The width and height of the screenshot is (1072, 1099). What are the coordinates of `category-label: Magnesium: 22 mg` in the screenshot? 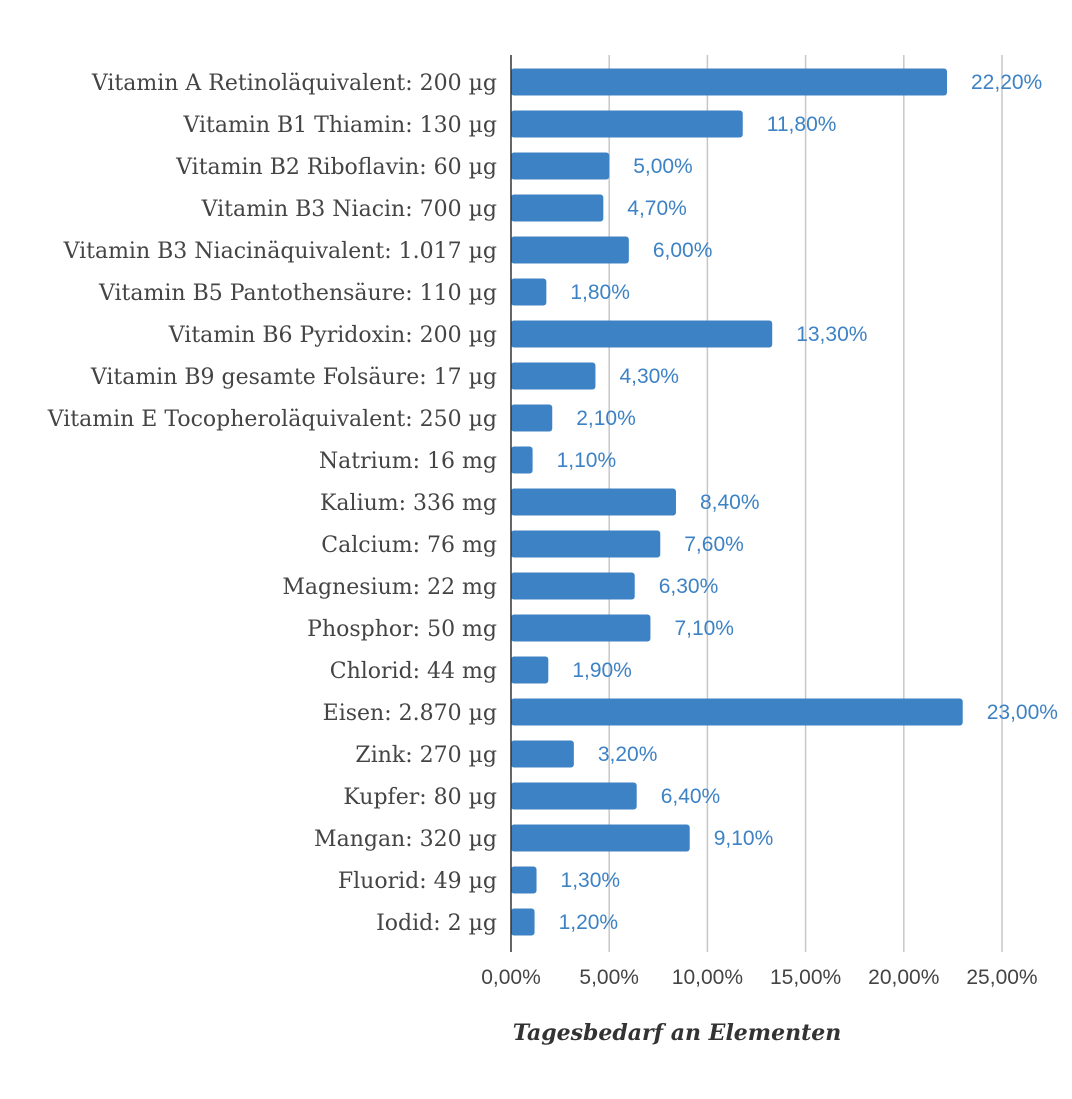 It's located at (389, 587).